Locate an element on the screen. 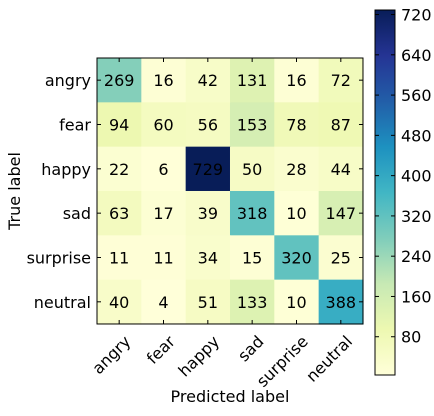 The image size is (434, 416). cell-value-label: 34 is located at coordinates (208, 257).